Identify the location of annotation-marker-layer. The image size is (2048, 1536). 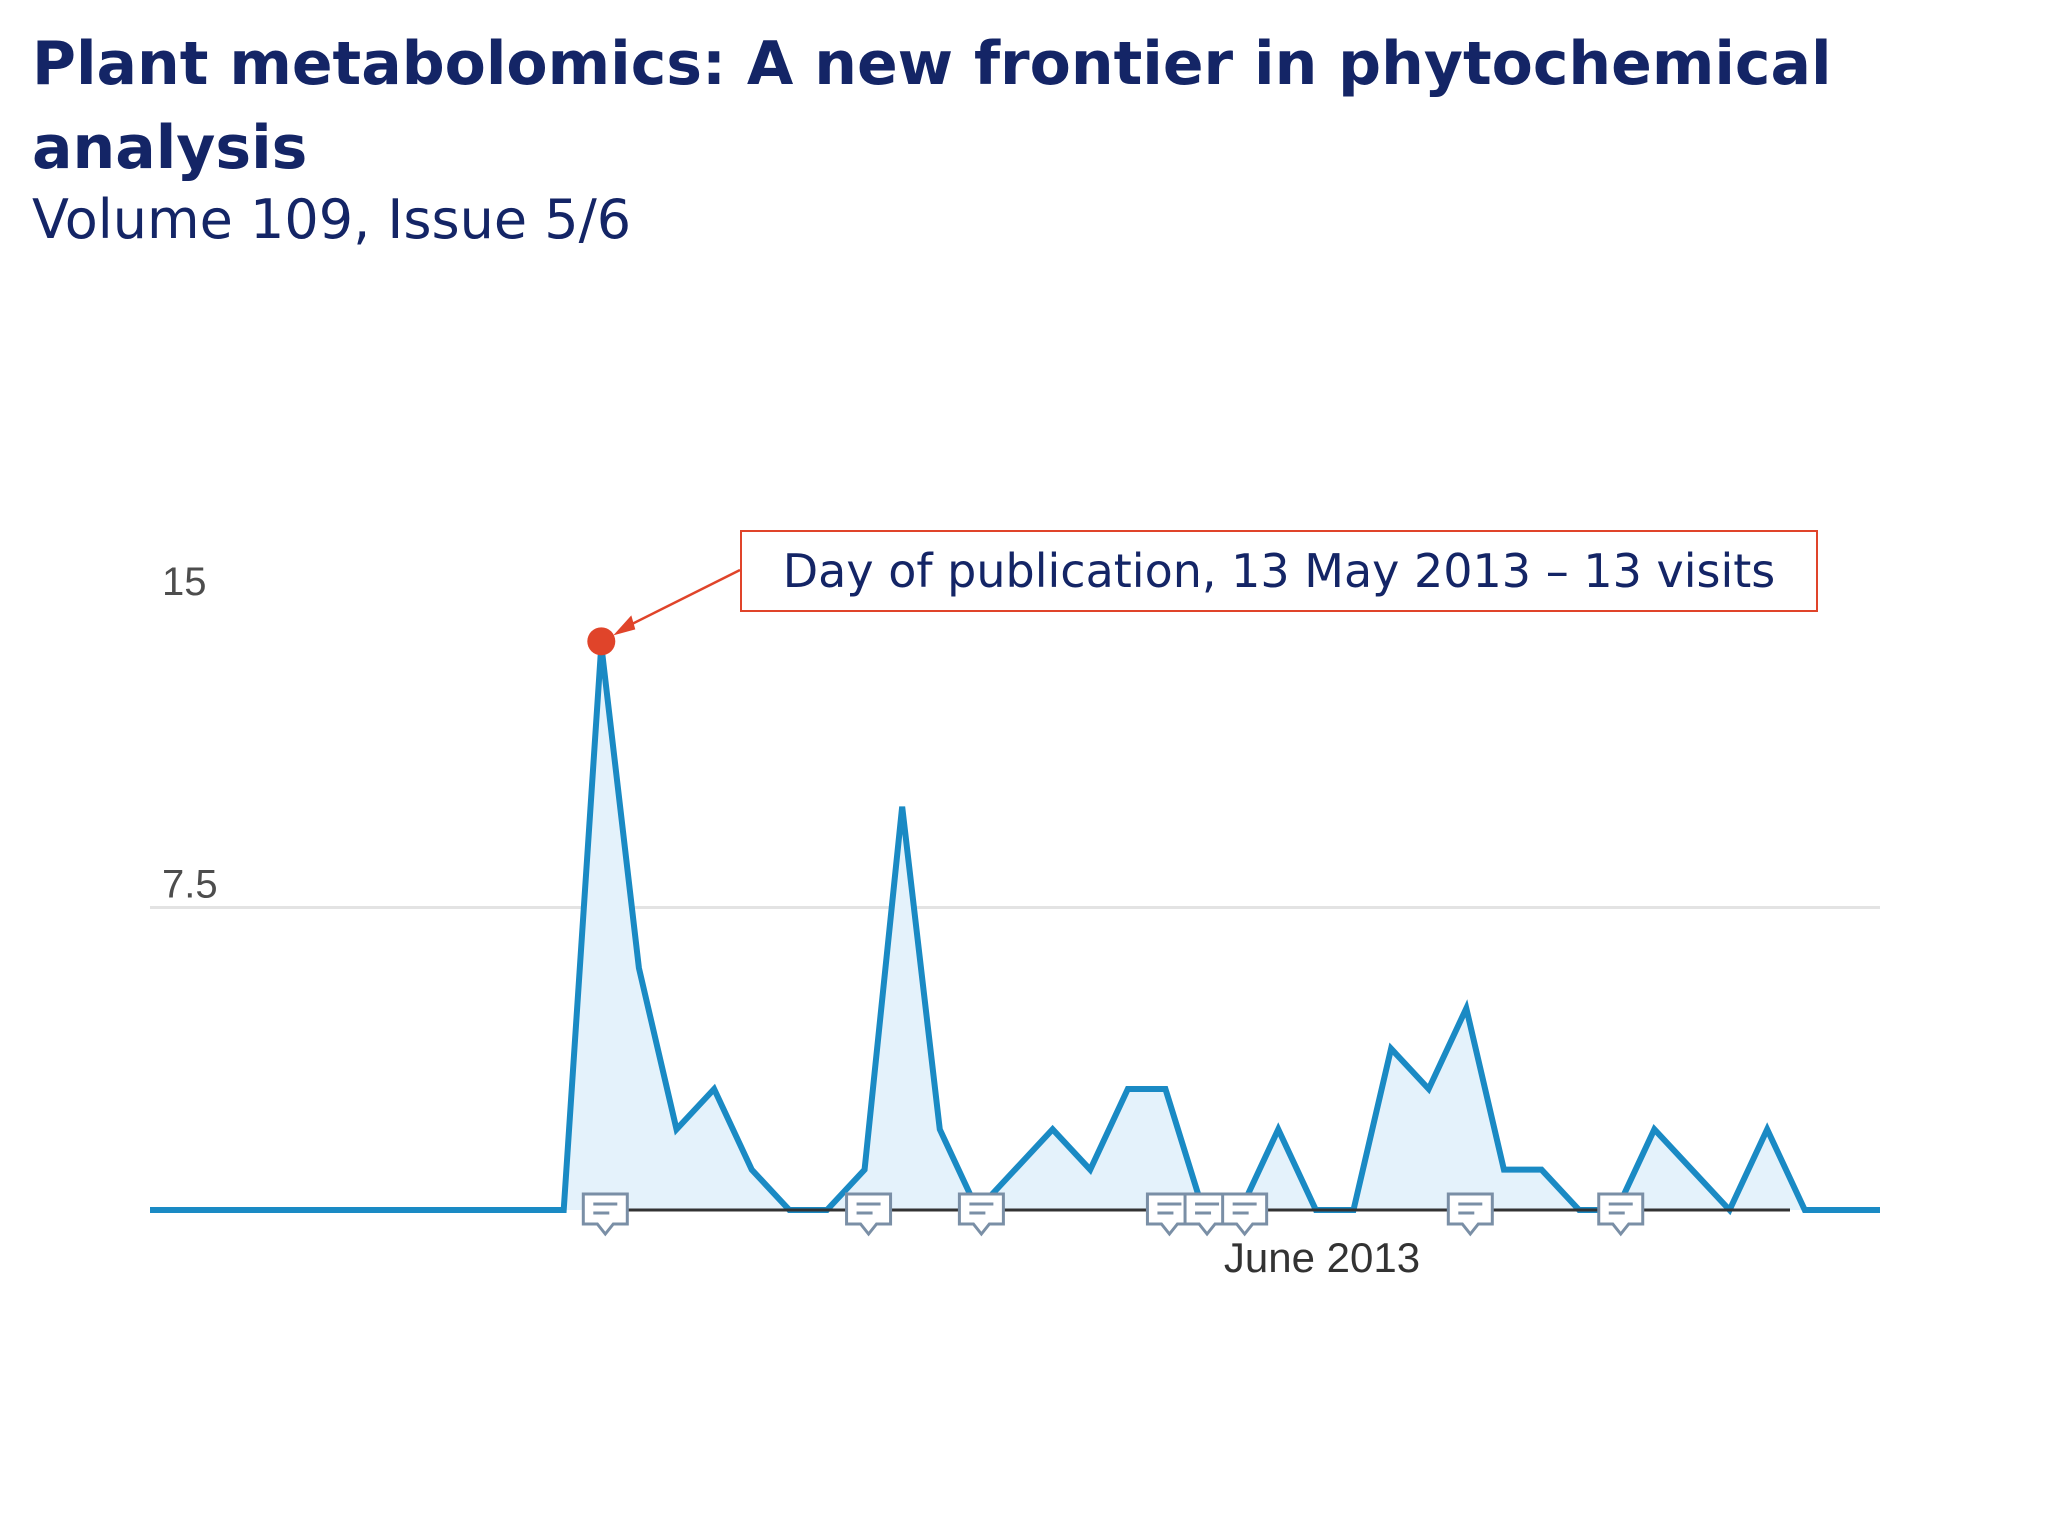
(1113, 1214).